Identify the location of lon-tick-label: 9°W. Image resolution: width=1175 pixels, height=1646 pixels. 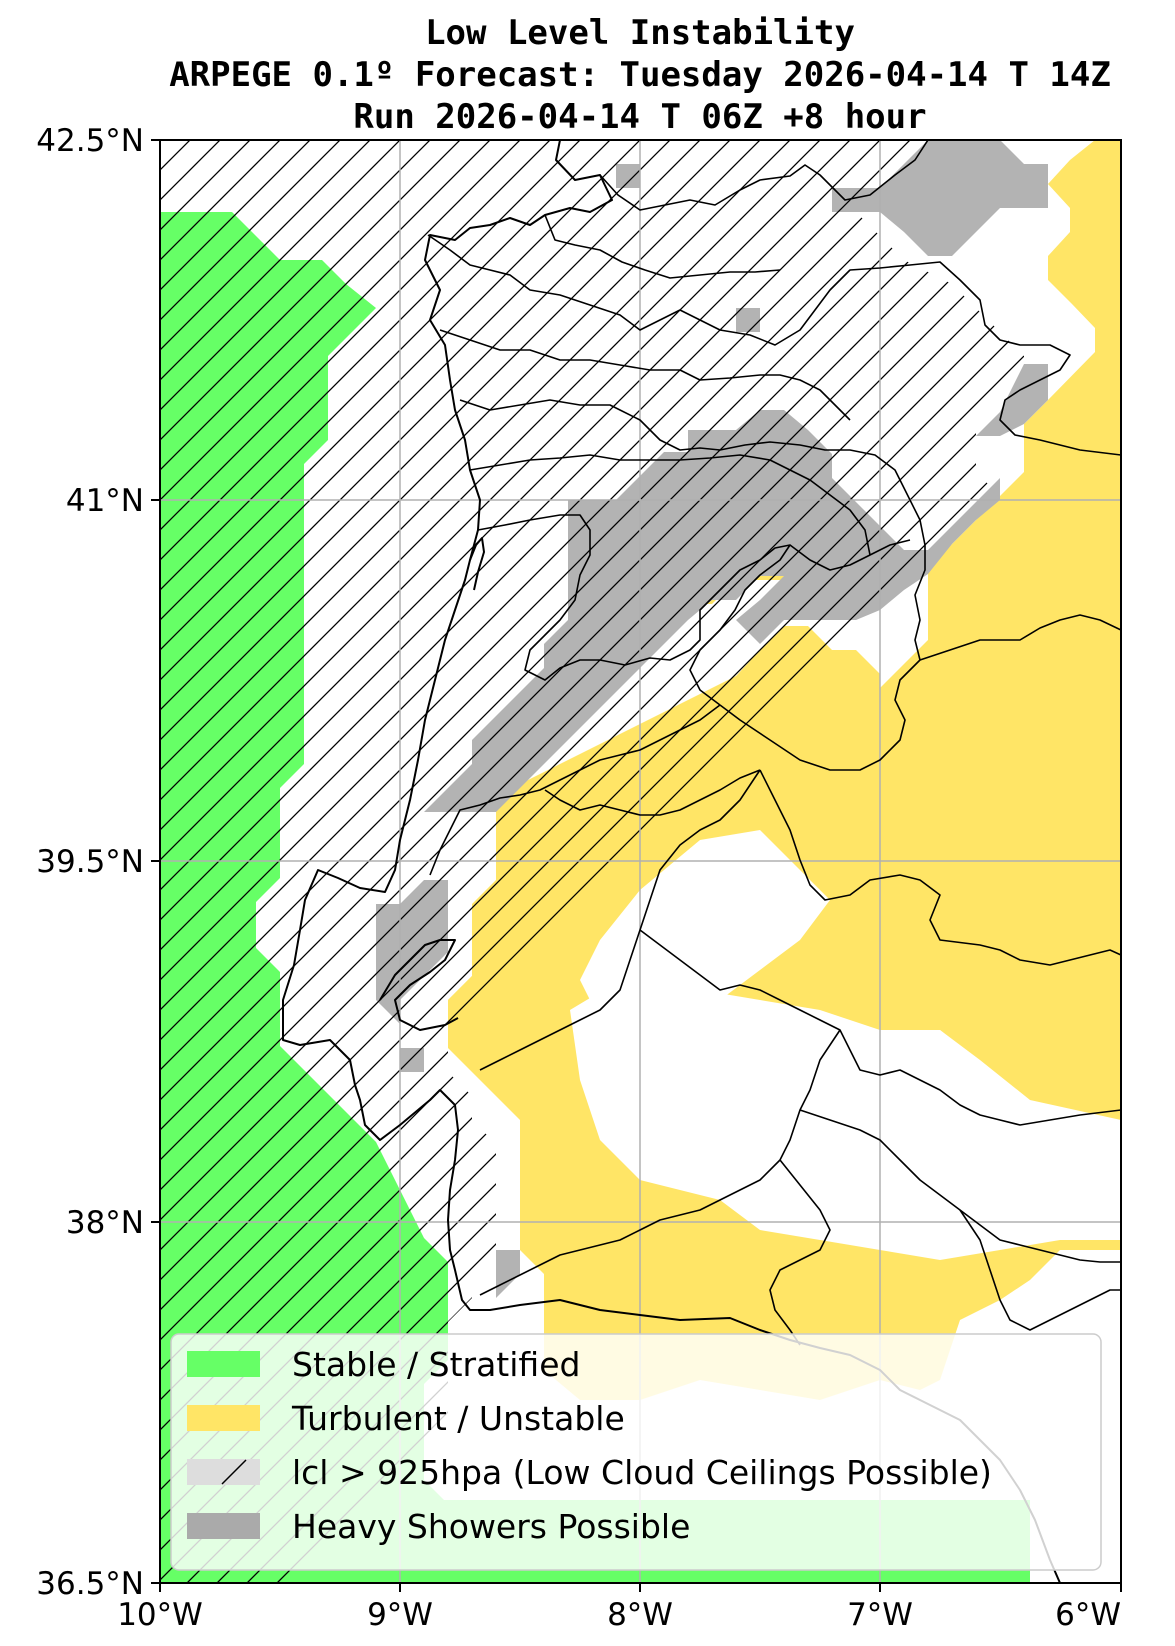
(400, 1615).